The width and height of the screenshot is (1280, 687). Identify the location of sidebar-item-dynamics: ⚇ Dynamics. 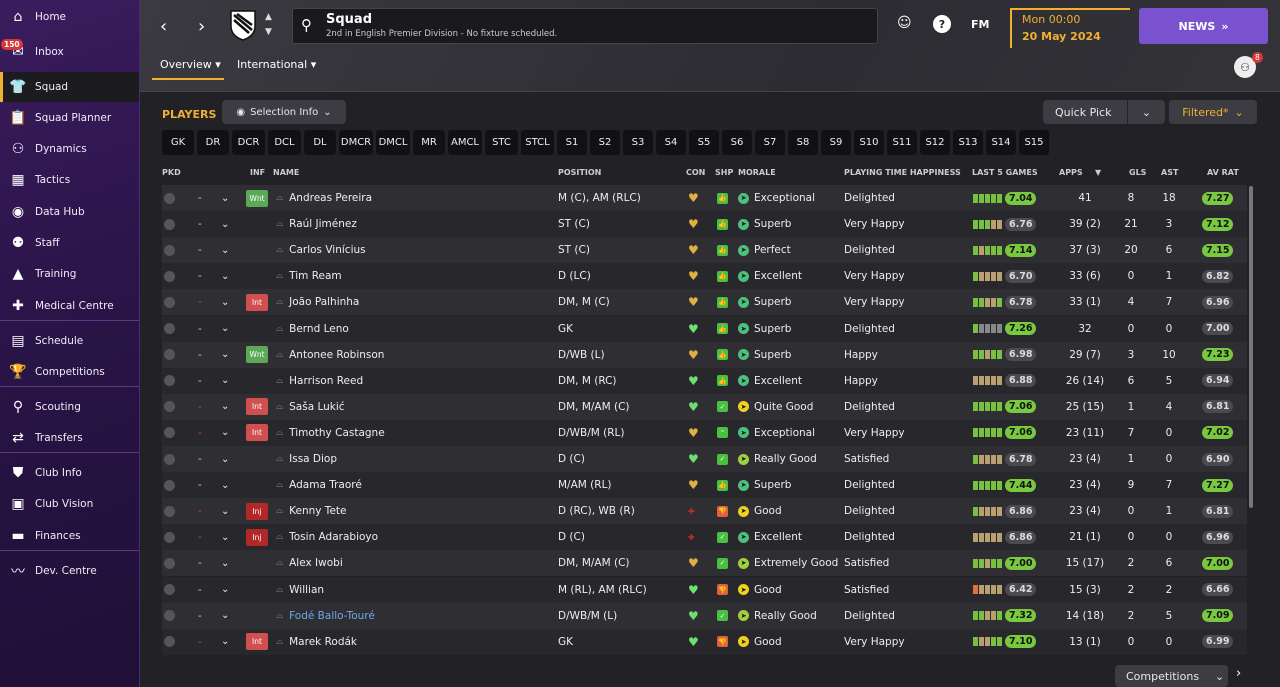
(69, 149).